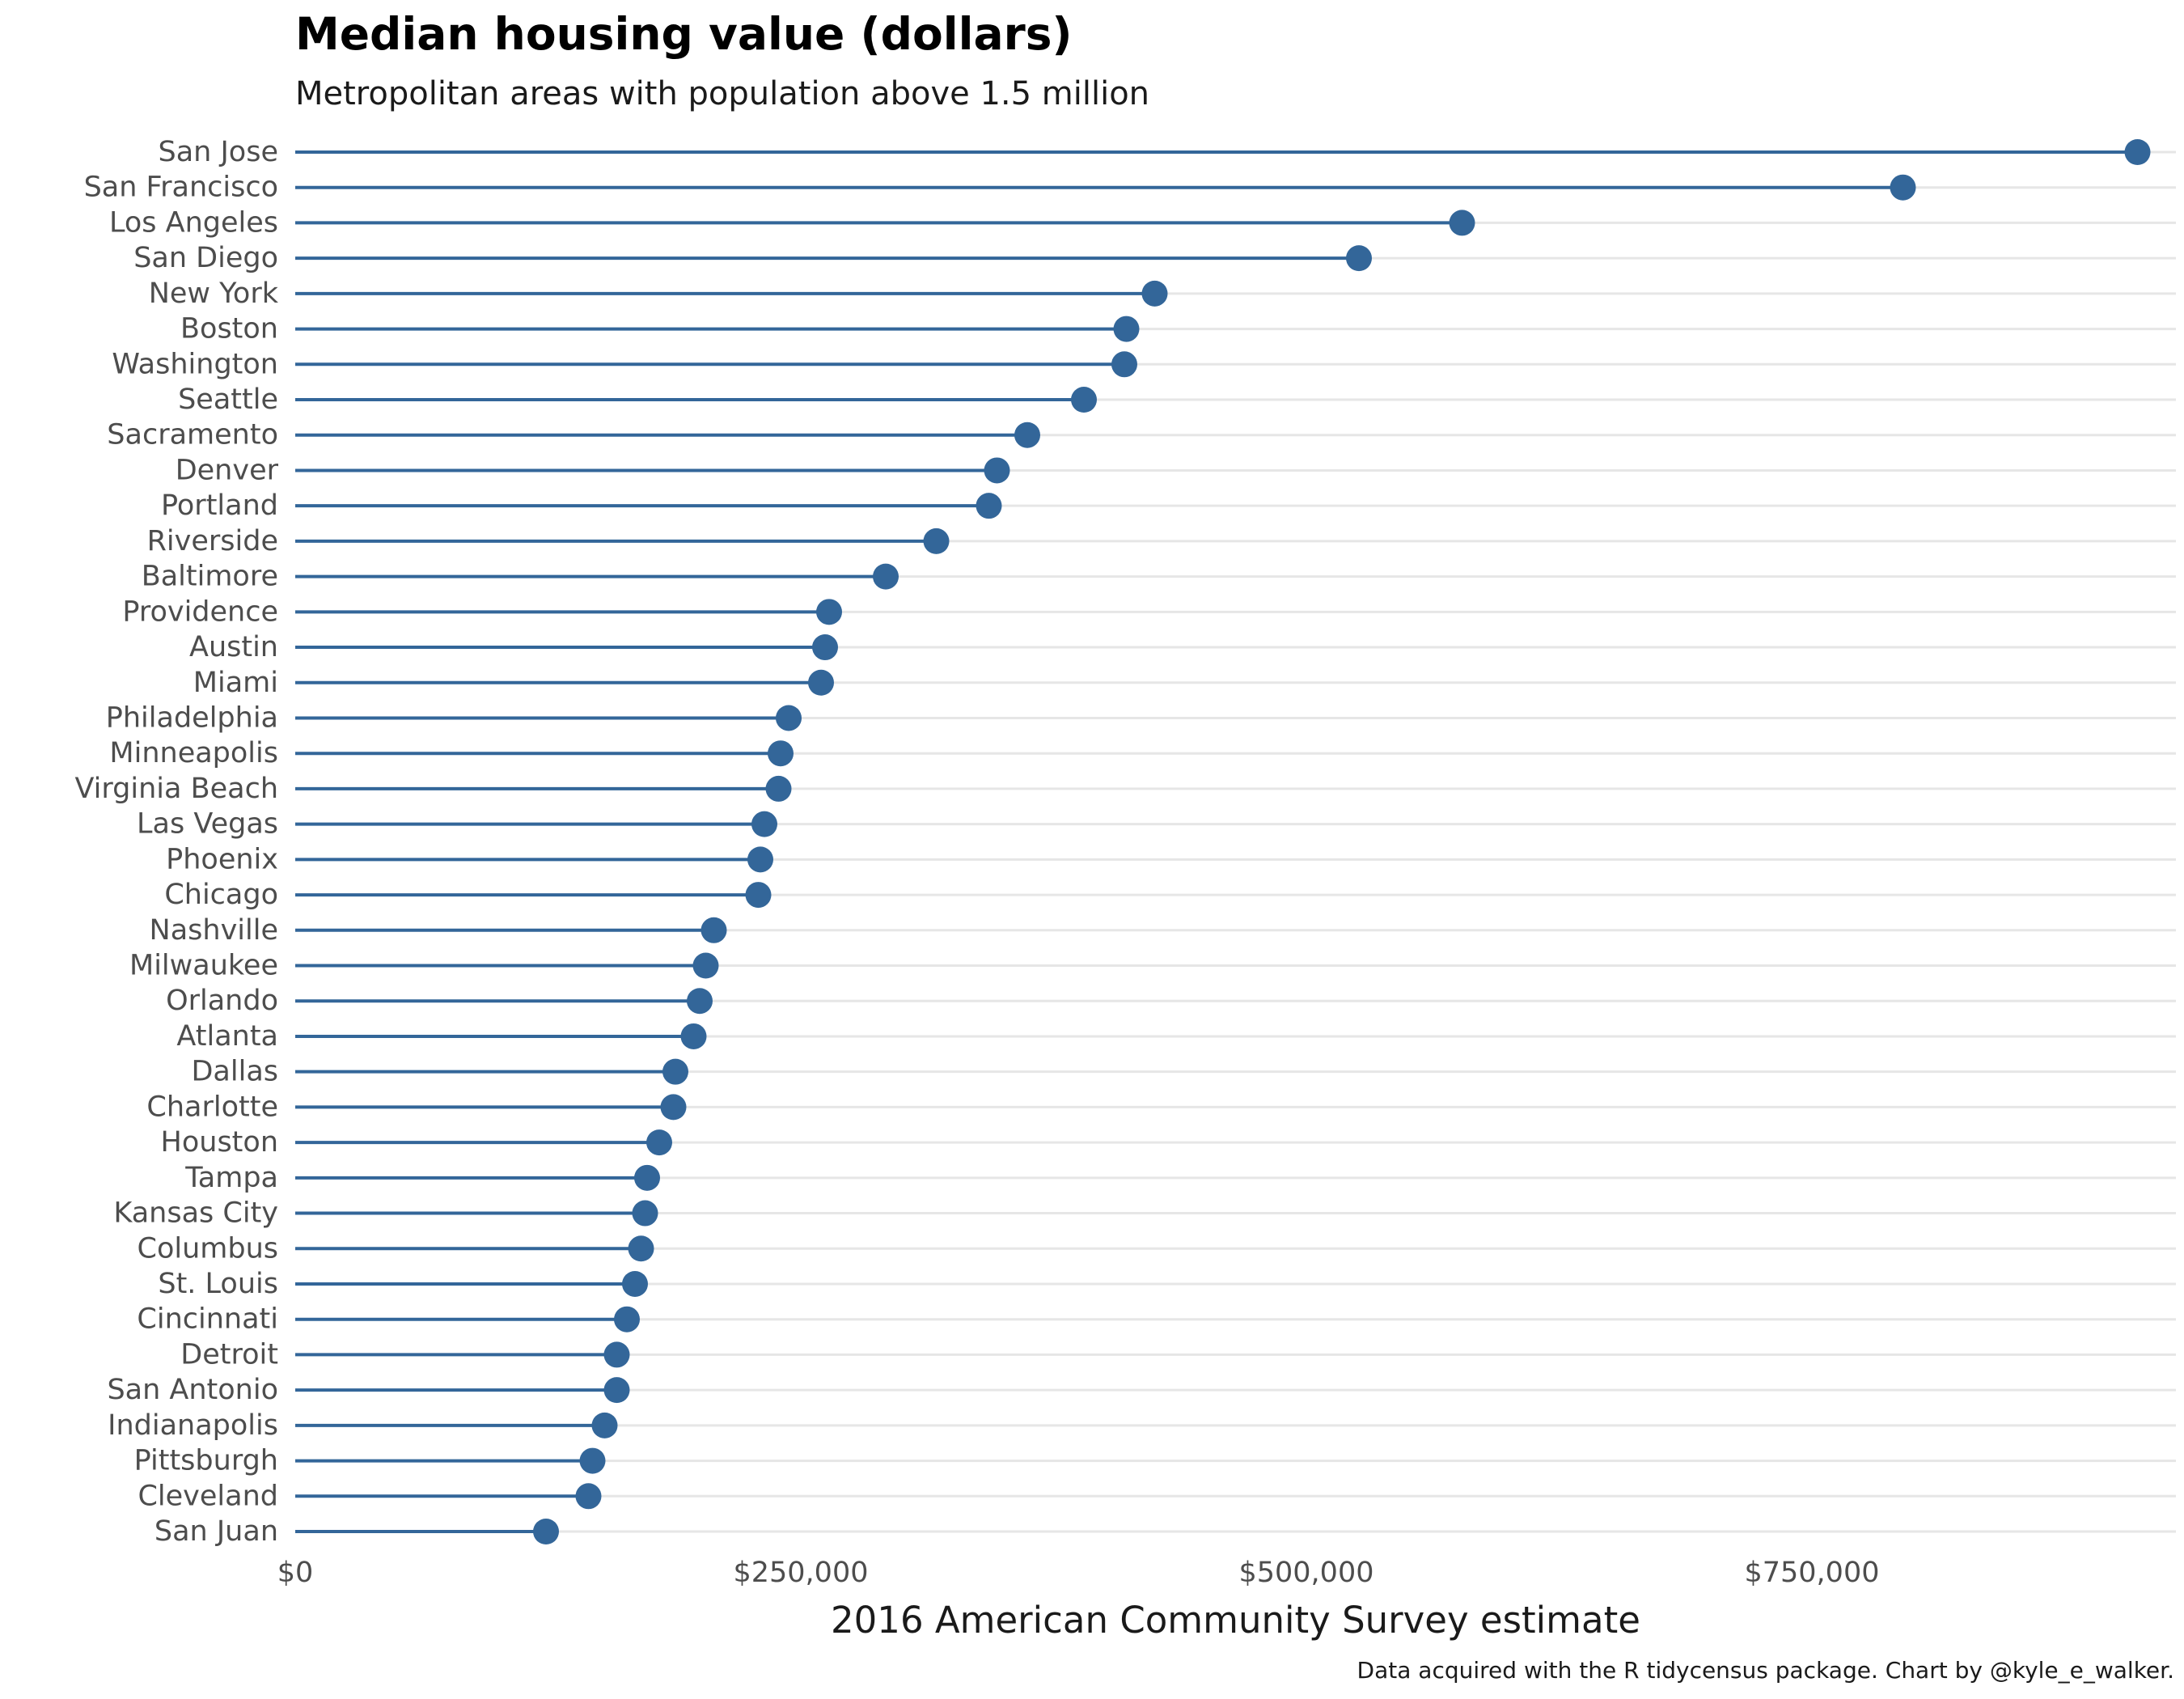 The image size is (2184, 1699). I want to click on y-tick-label: San Francisco, so click(181, 188).